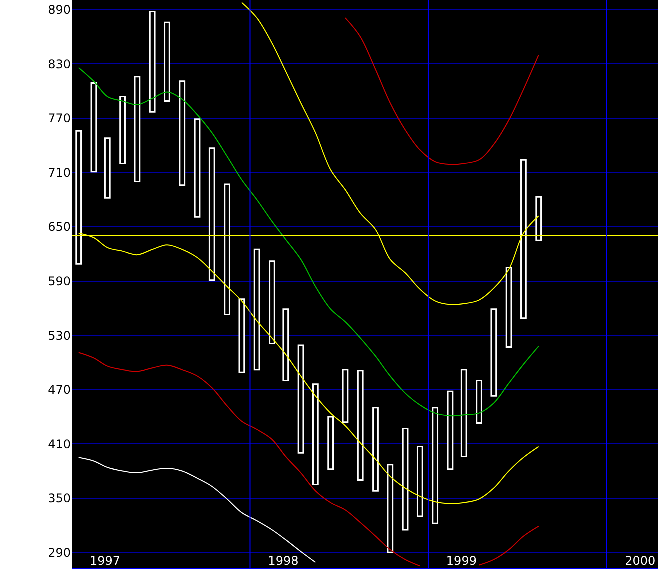  Describe the element at coordinates (59, 499) in the screenshot. I see `y-tick-label: 350` at that location.